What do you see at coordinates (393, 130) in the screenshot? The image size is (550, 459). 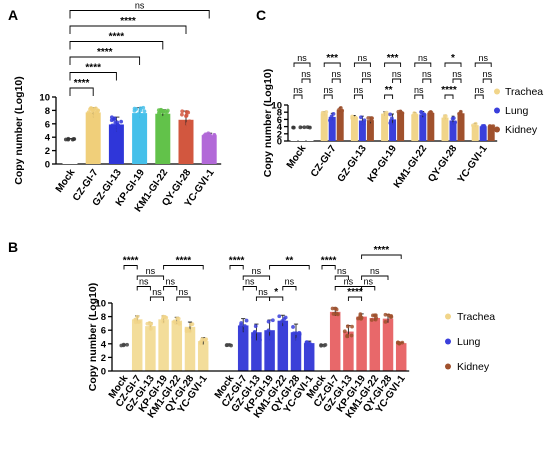 I see `panel-c-lung-bar` at bounding box center [393, 130].